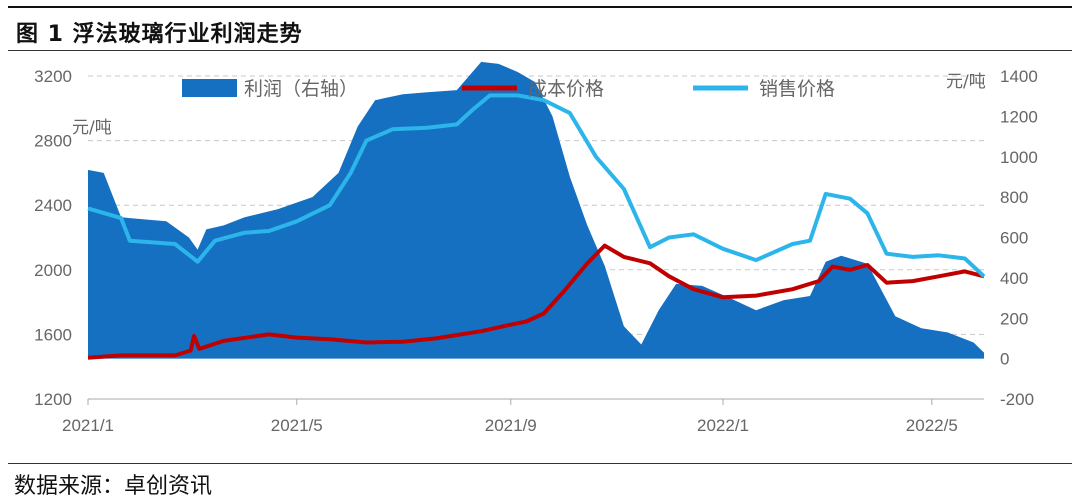 Image resolution: width=1080 pixels, height=500 pixels. What do you see at coordinates (1019, 116) in the screenshot?
I see `y-right-tick-label: 1200` at bounding box center [1019, 116].